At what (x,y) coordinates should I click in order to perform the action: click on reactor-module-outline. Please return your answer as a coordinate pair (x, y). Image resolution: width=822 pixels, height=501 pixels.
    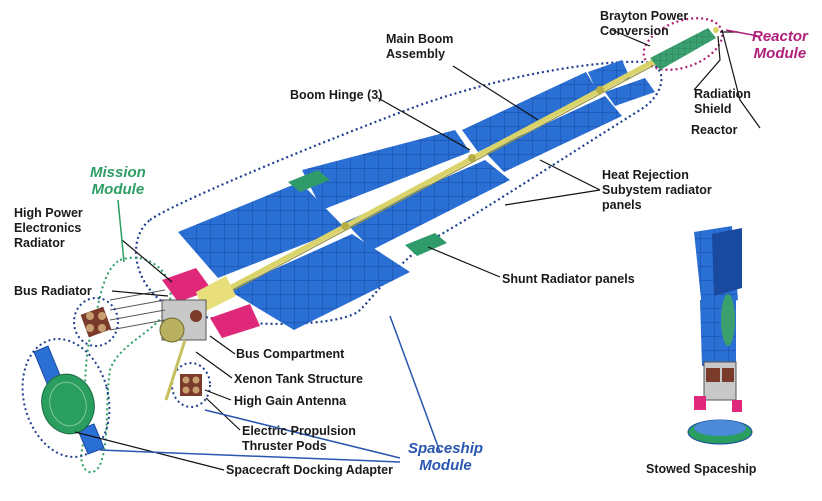
    Looking at the image, I should click on (683, 44).